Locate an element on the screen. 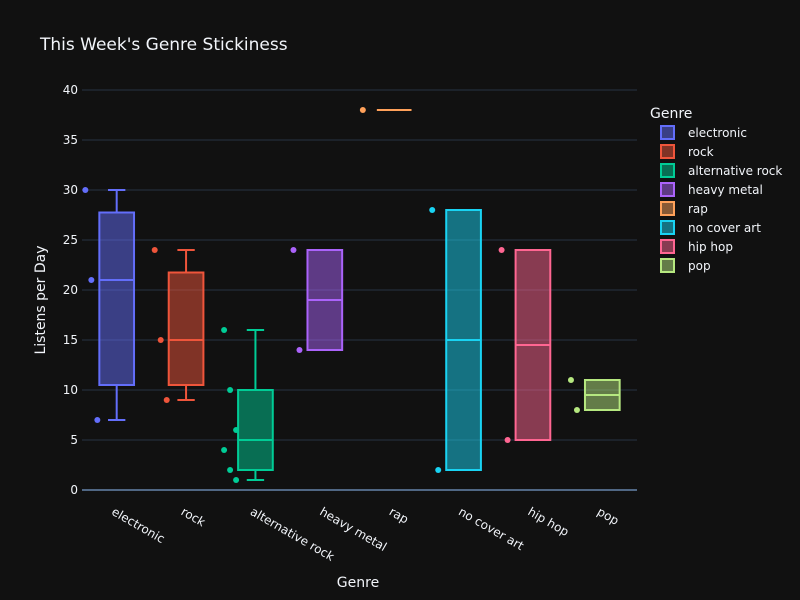 This screenshot has width=800, height=600. box-heavy-metal is located at coordinates (317, 300).